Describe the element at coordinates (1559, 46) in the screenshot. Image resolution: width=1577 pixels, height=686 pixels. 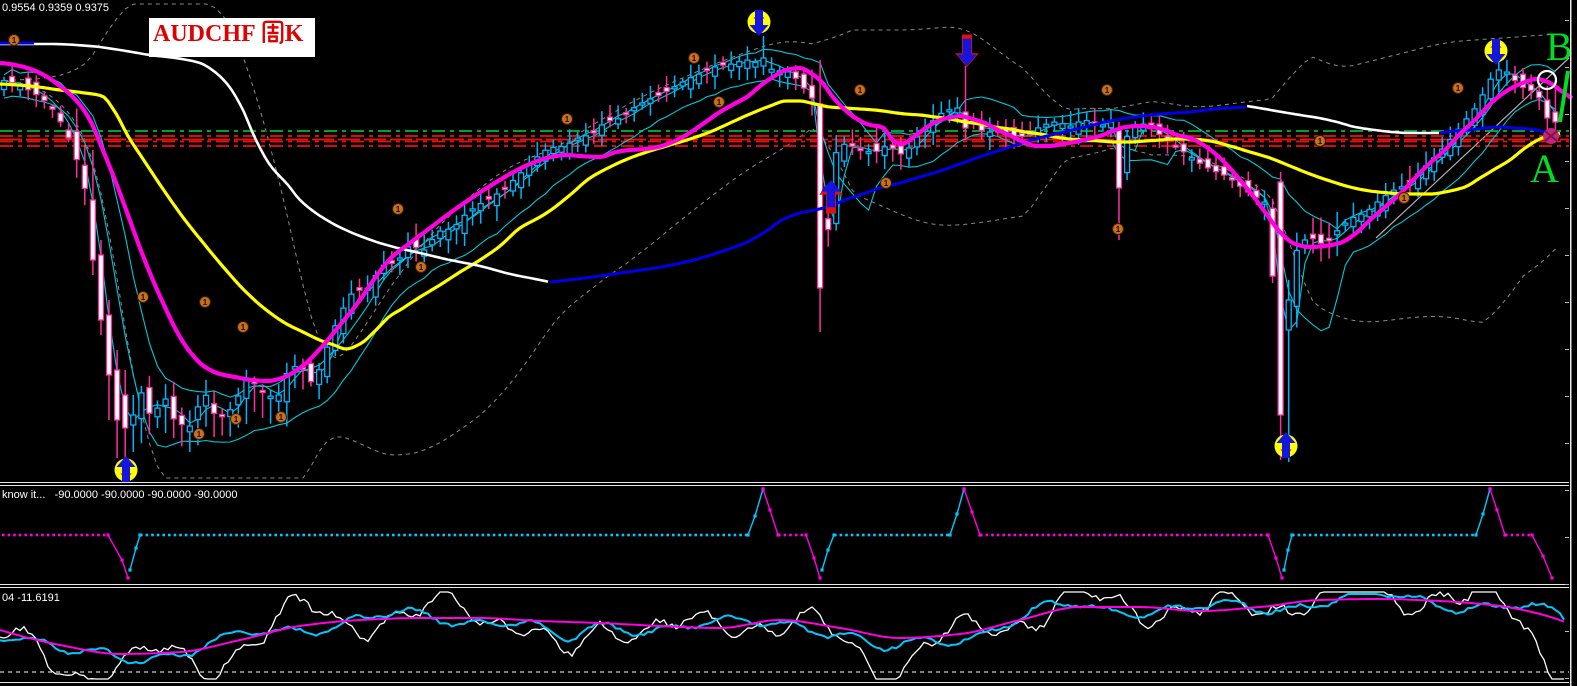
I see `svg-text: B` at that location.